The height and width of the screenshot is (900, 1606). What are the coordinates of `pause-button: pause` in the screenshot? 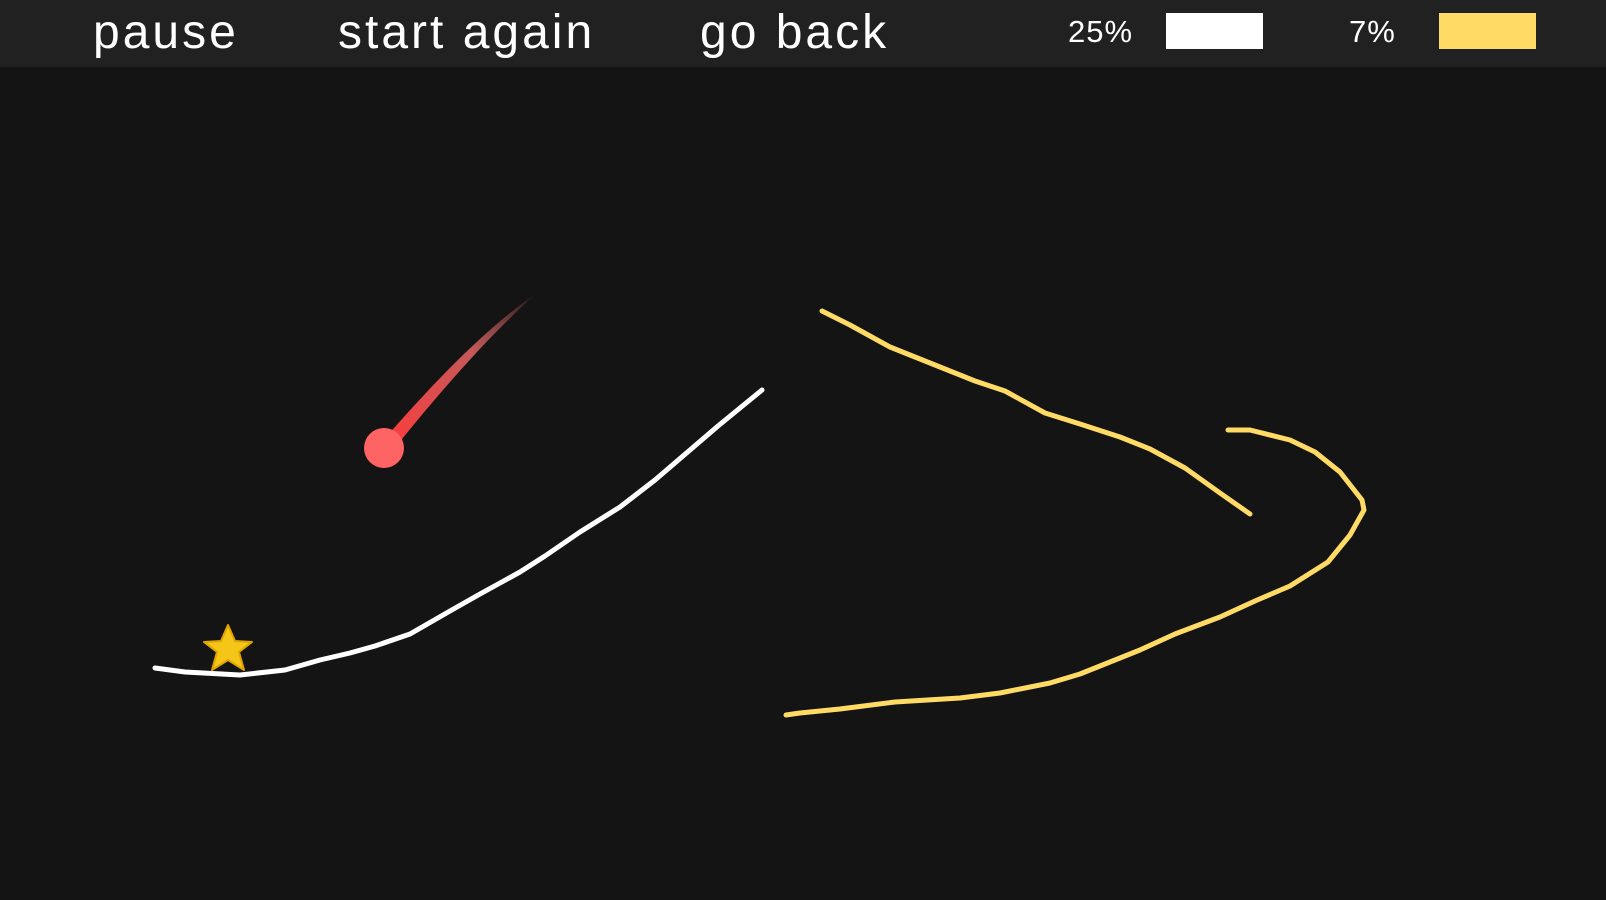 It's located at (166, 32).